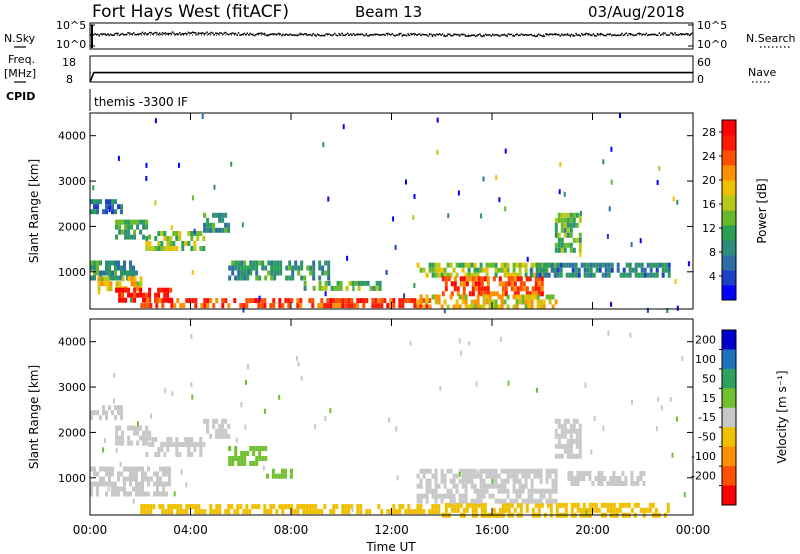 The height and width of the screenshot is (554, 800). I want to click on nave-label: Nave, so click(762, 72).